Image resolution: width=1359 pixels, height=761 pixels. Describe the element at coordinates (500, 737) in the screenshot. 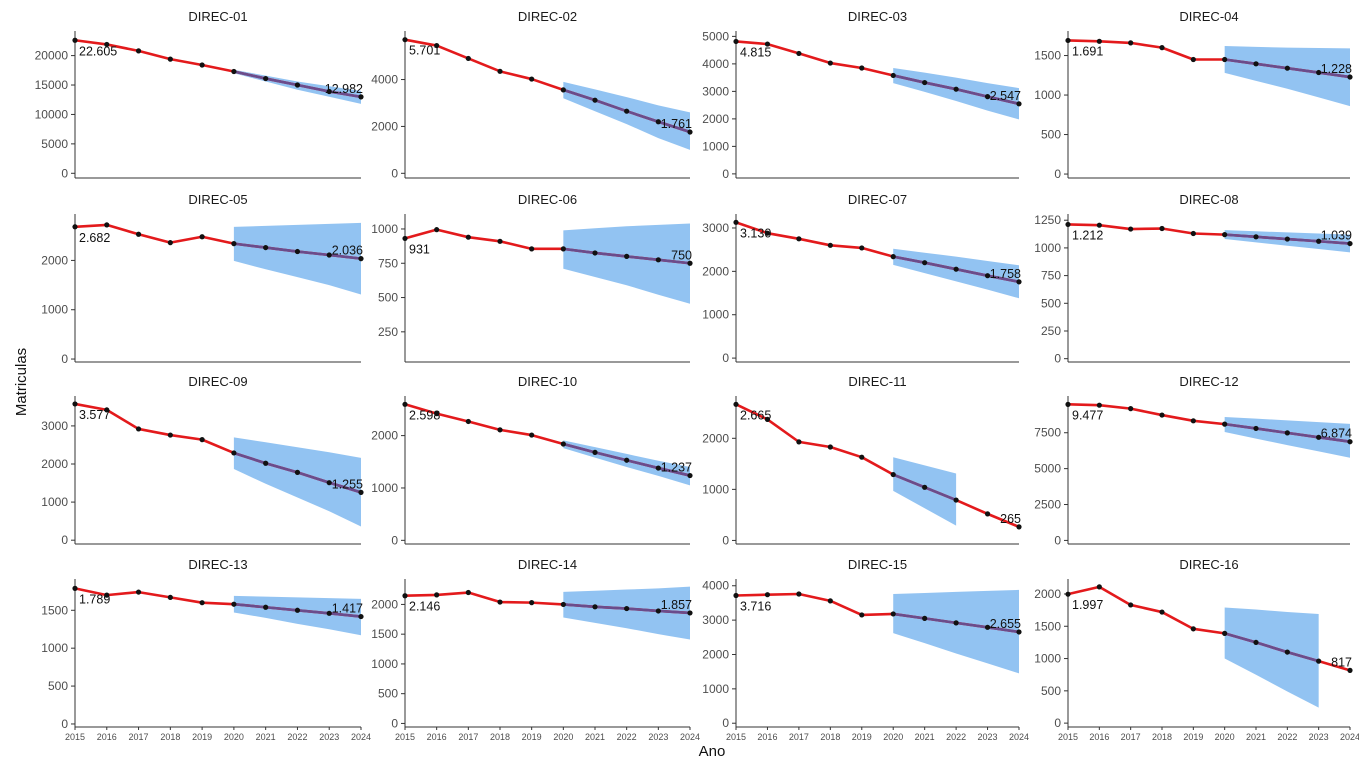

I see `x-tick-label: 2018` at that location.